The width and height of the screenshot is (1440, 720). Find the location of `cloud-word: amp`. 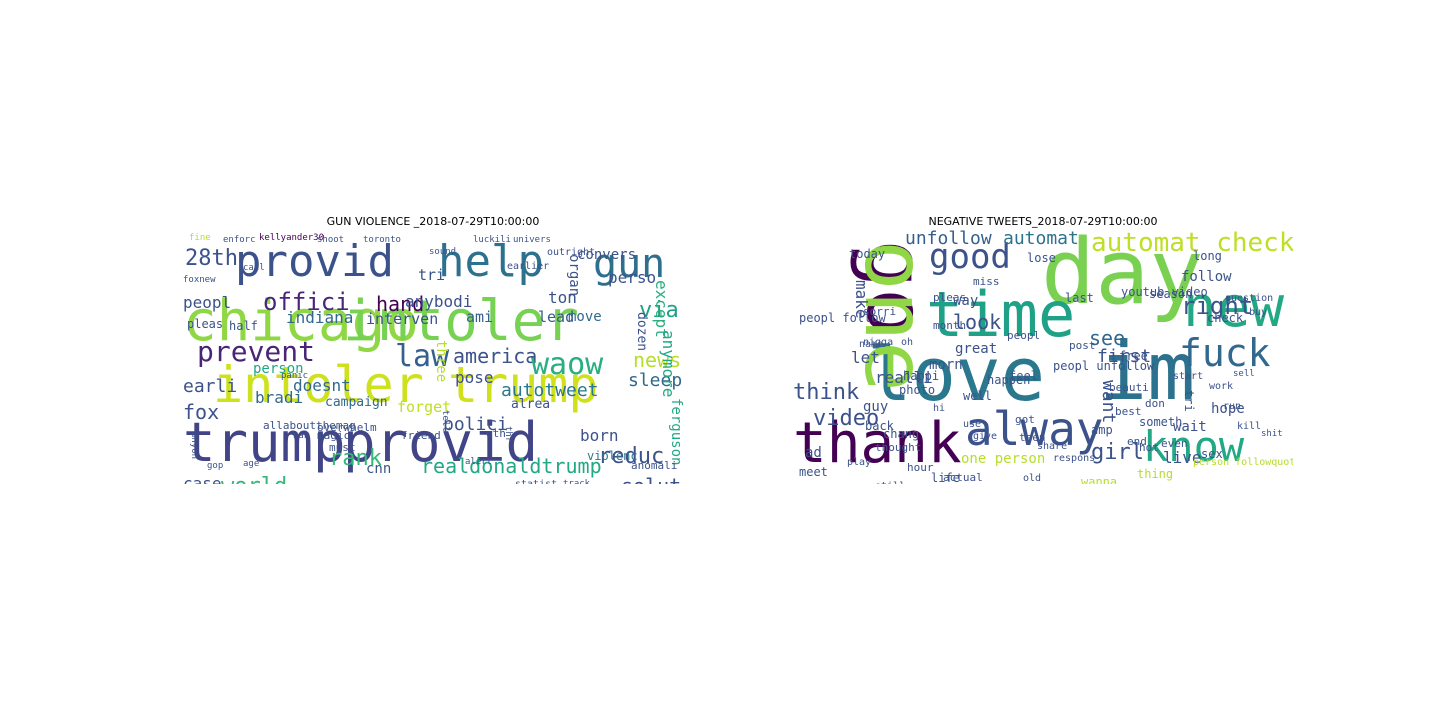

cloud-word: amp is located at coordinates (1102, 430).